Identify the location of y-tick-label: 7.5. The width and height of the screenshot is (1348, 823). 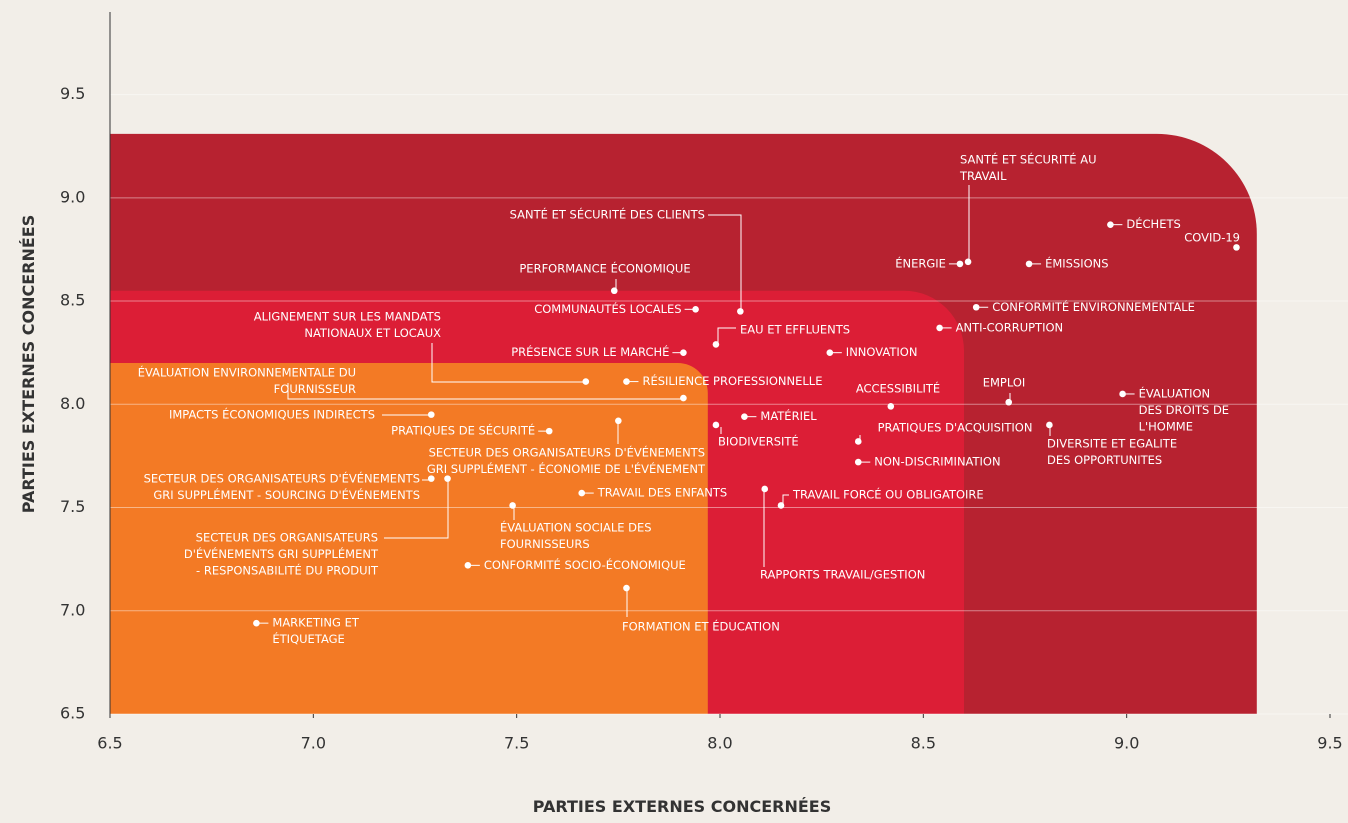
(72, 506).